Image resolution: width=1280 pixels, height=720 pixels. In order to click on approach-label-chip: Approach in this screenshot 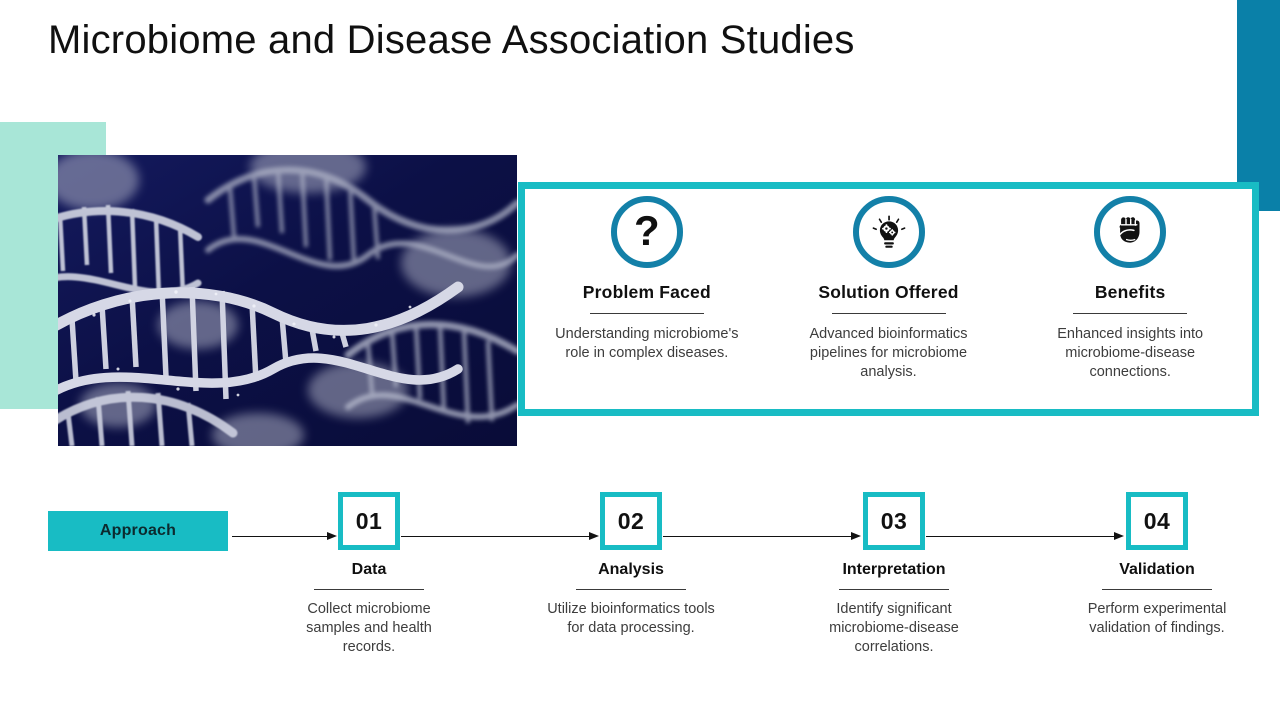, I will do `click(138, 531)`.